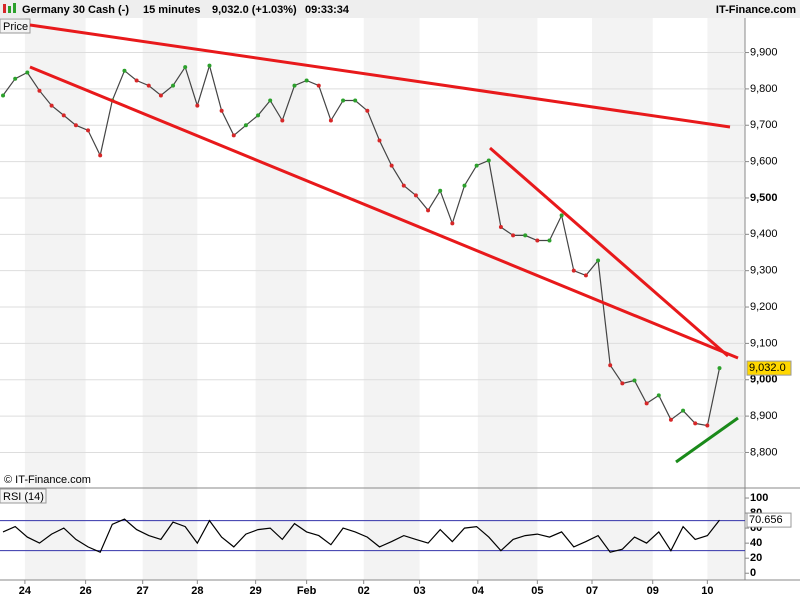  What do you see at coordinates (764, 307) in the screenshot?
I see `y-tick-label: 9,200` at bounding box center [764, 307].